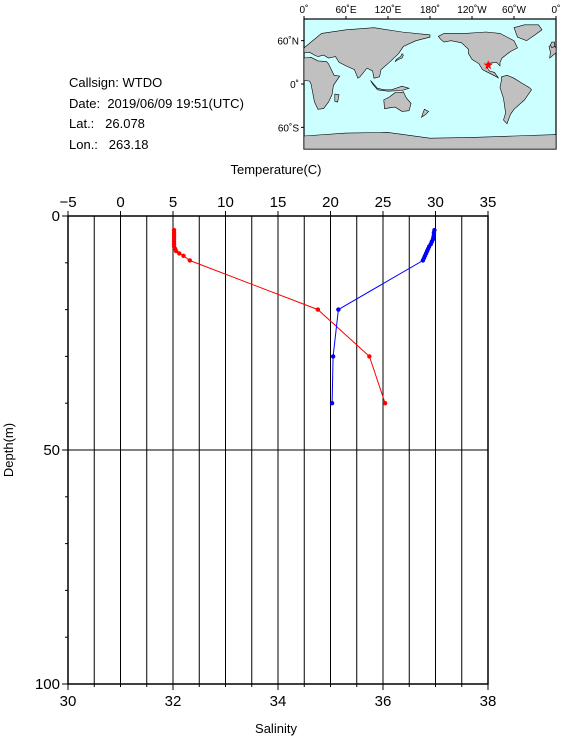  What do you see at coordinates (125, 123) in the screenshot?
I see `lat-value: 26.078` at bounding box center [125, 123].